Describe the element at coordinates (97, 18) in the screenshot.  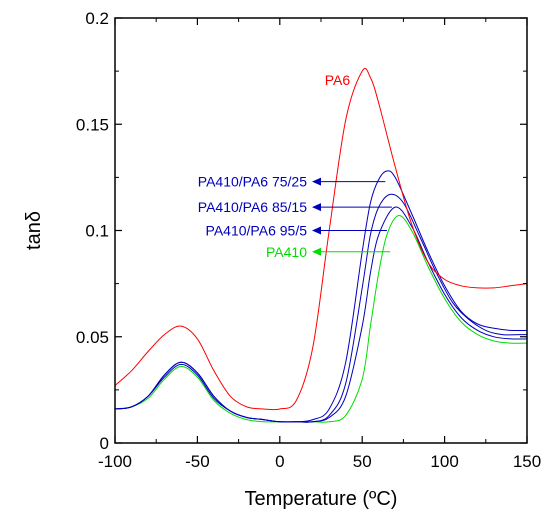
I see `y-tick-label: 0.2` at that location.